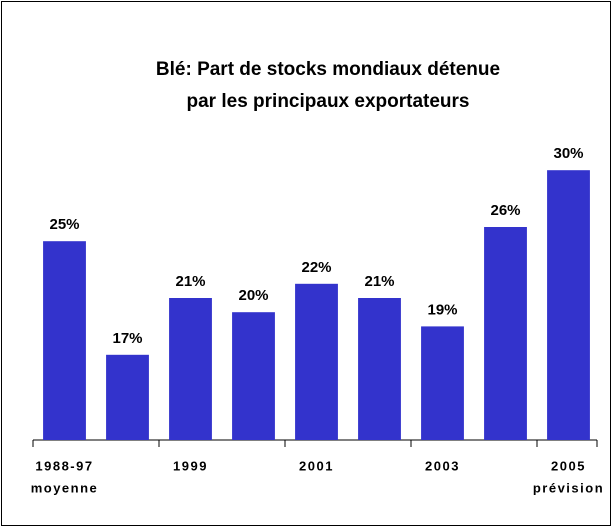 Image resolution: width=613 pixels, height=528 pixels. What do you see at coordinates (442, 465) in the screenshot?
I see `x-tick-label: 2003` at bounding box center [442, 465].